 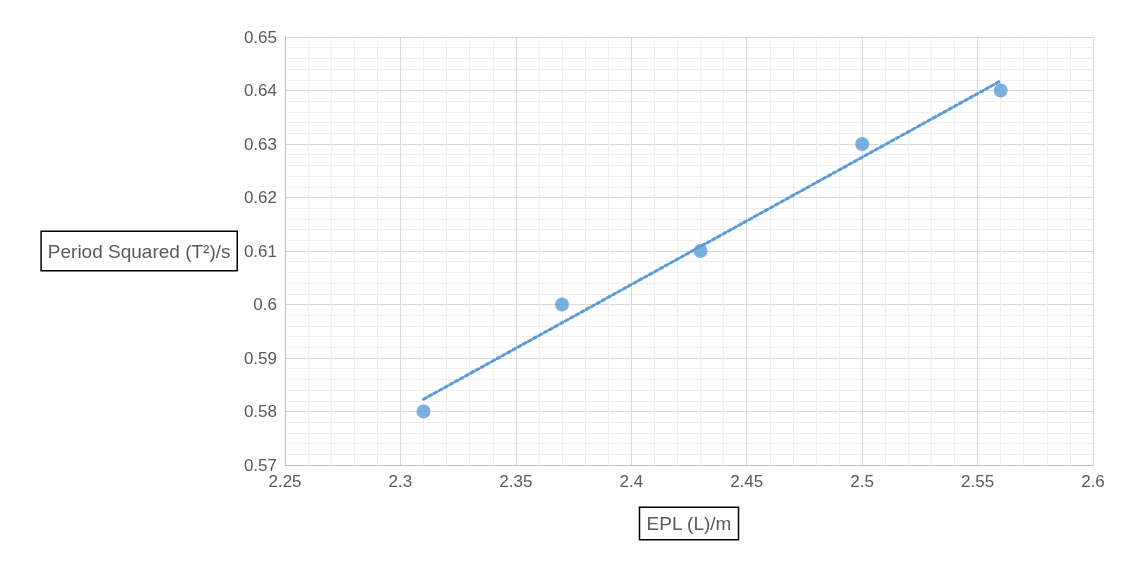 I want to click on y-tick-label: 0.59, so click(x=260, y=358).